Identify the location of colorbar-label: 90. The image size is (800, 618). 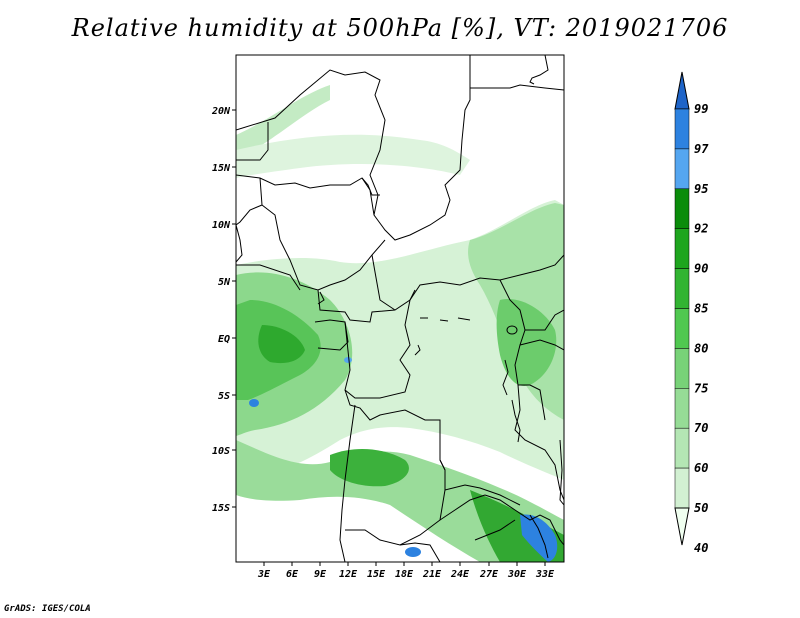
(701, 269).